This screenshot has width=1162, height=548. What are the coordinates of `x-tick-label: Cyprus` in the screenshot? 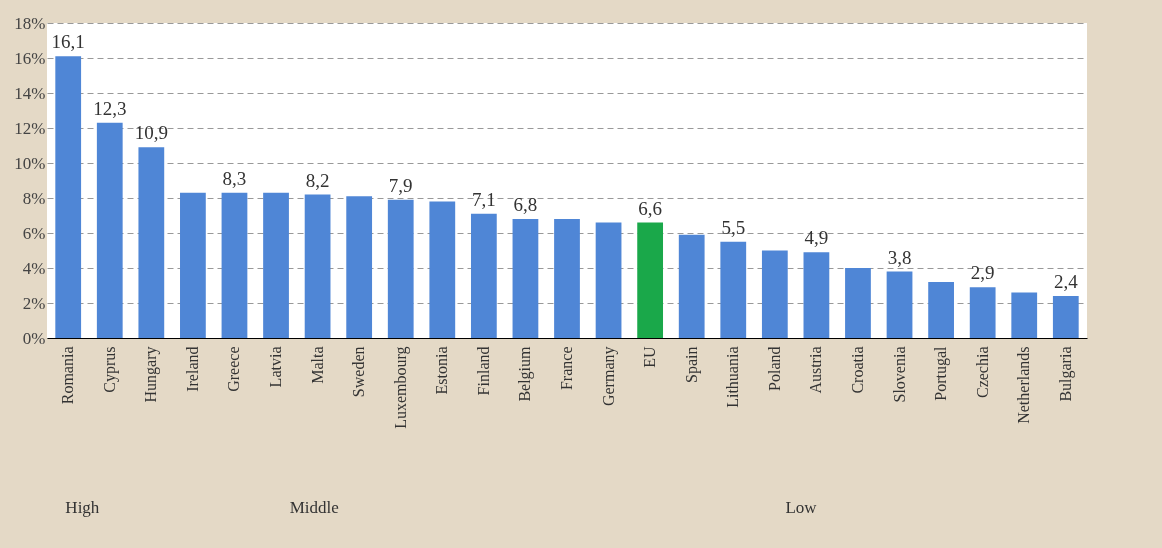 It's located at (109, 369).